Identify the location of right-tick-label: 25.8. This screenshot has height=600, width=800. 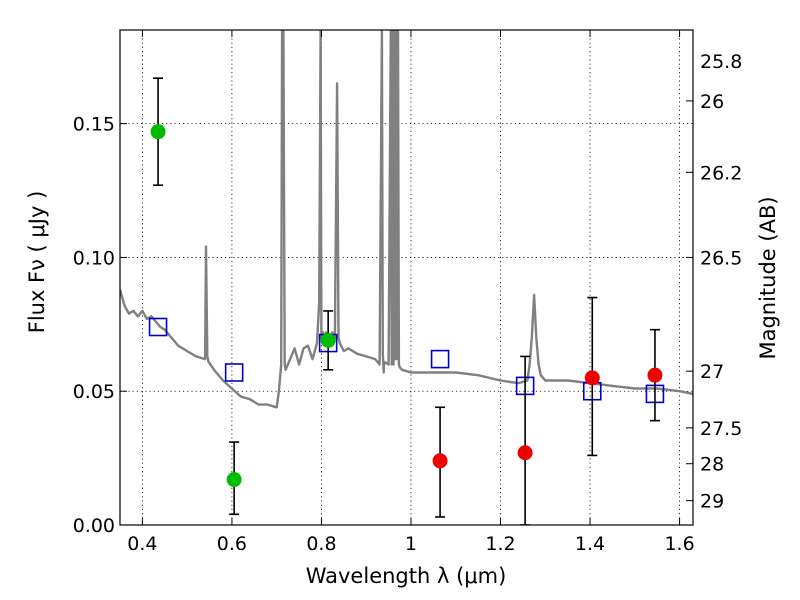
(721, 62).